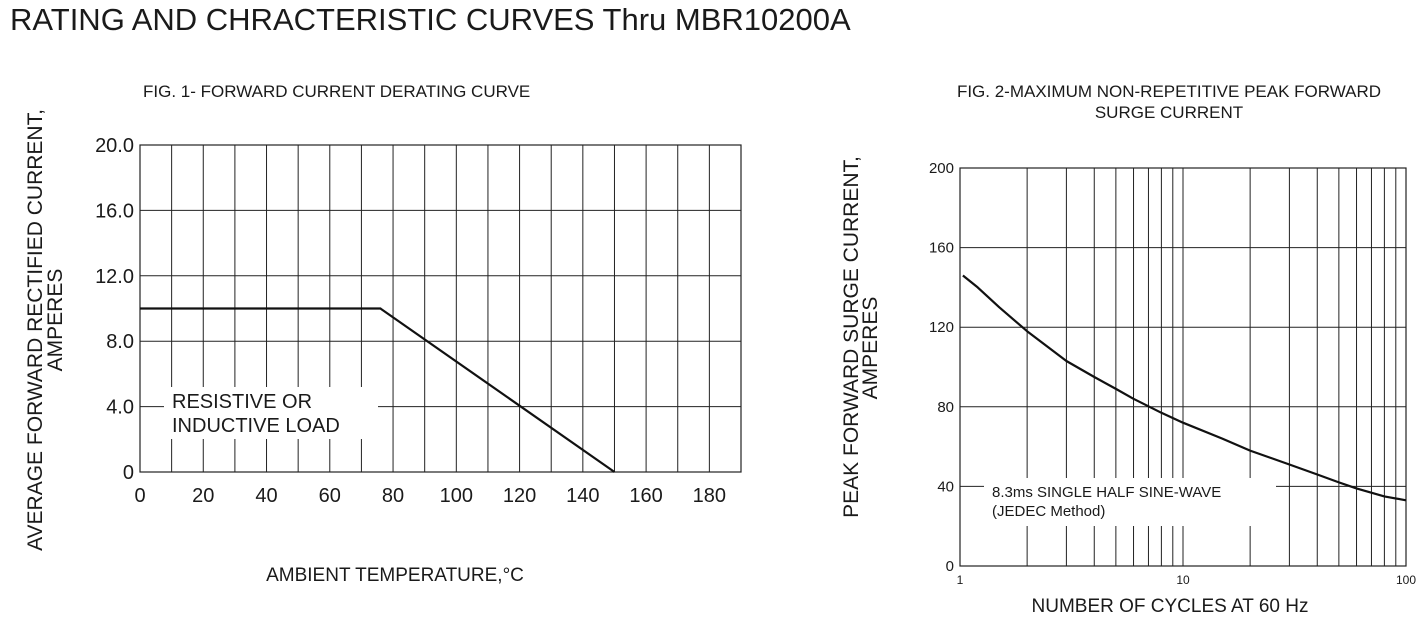  Describe the element at coordinates (35, 330) in the screenshot. I see `fig1-ylabel-line1: AVERAGE FORWARD RECTIFIED CURRENT,` at that location.